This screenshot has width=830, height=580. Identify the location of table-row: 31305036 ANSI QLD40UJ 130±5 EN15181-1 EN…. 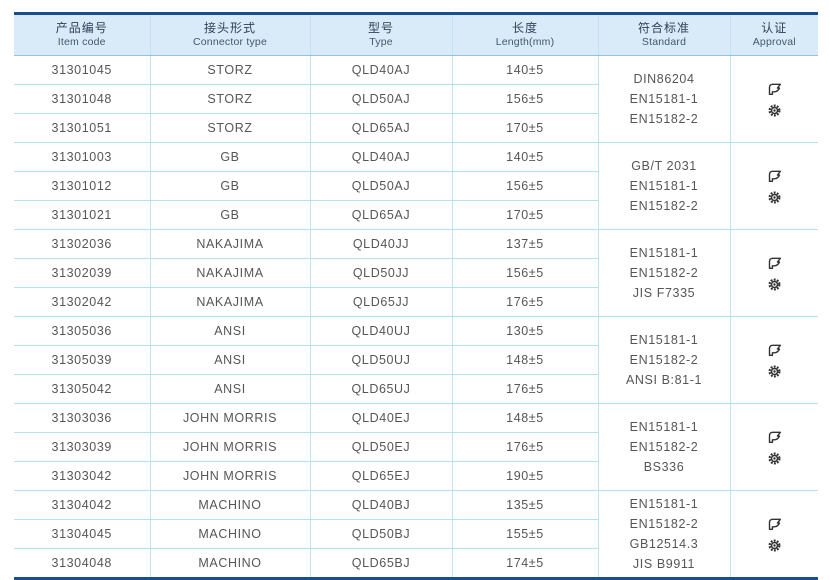
(416, 360).